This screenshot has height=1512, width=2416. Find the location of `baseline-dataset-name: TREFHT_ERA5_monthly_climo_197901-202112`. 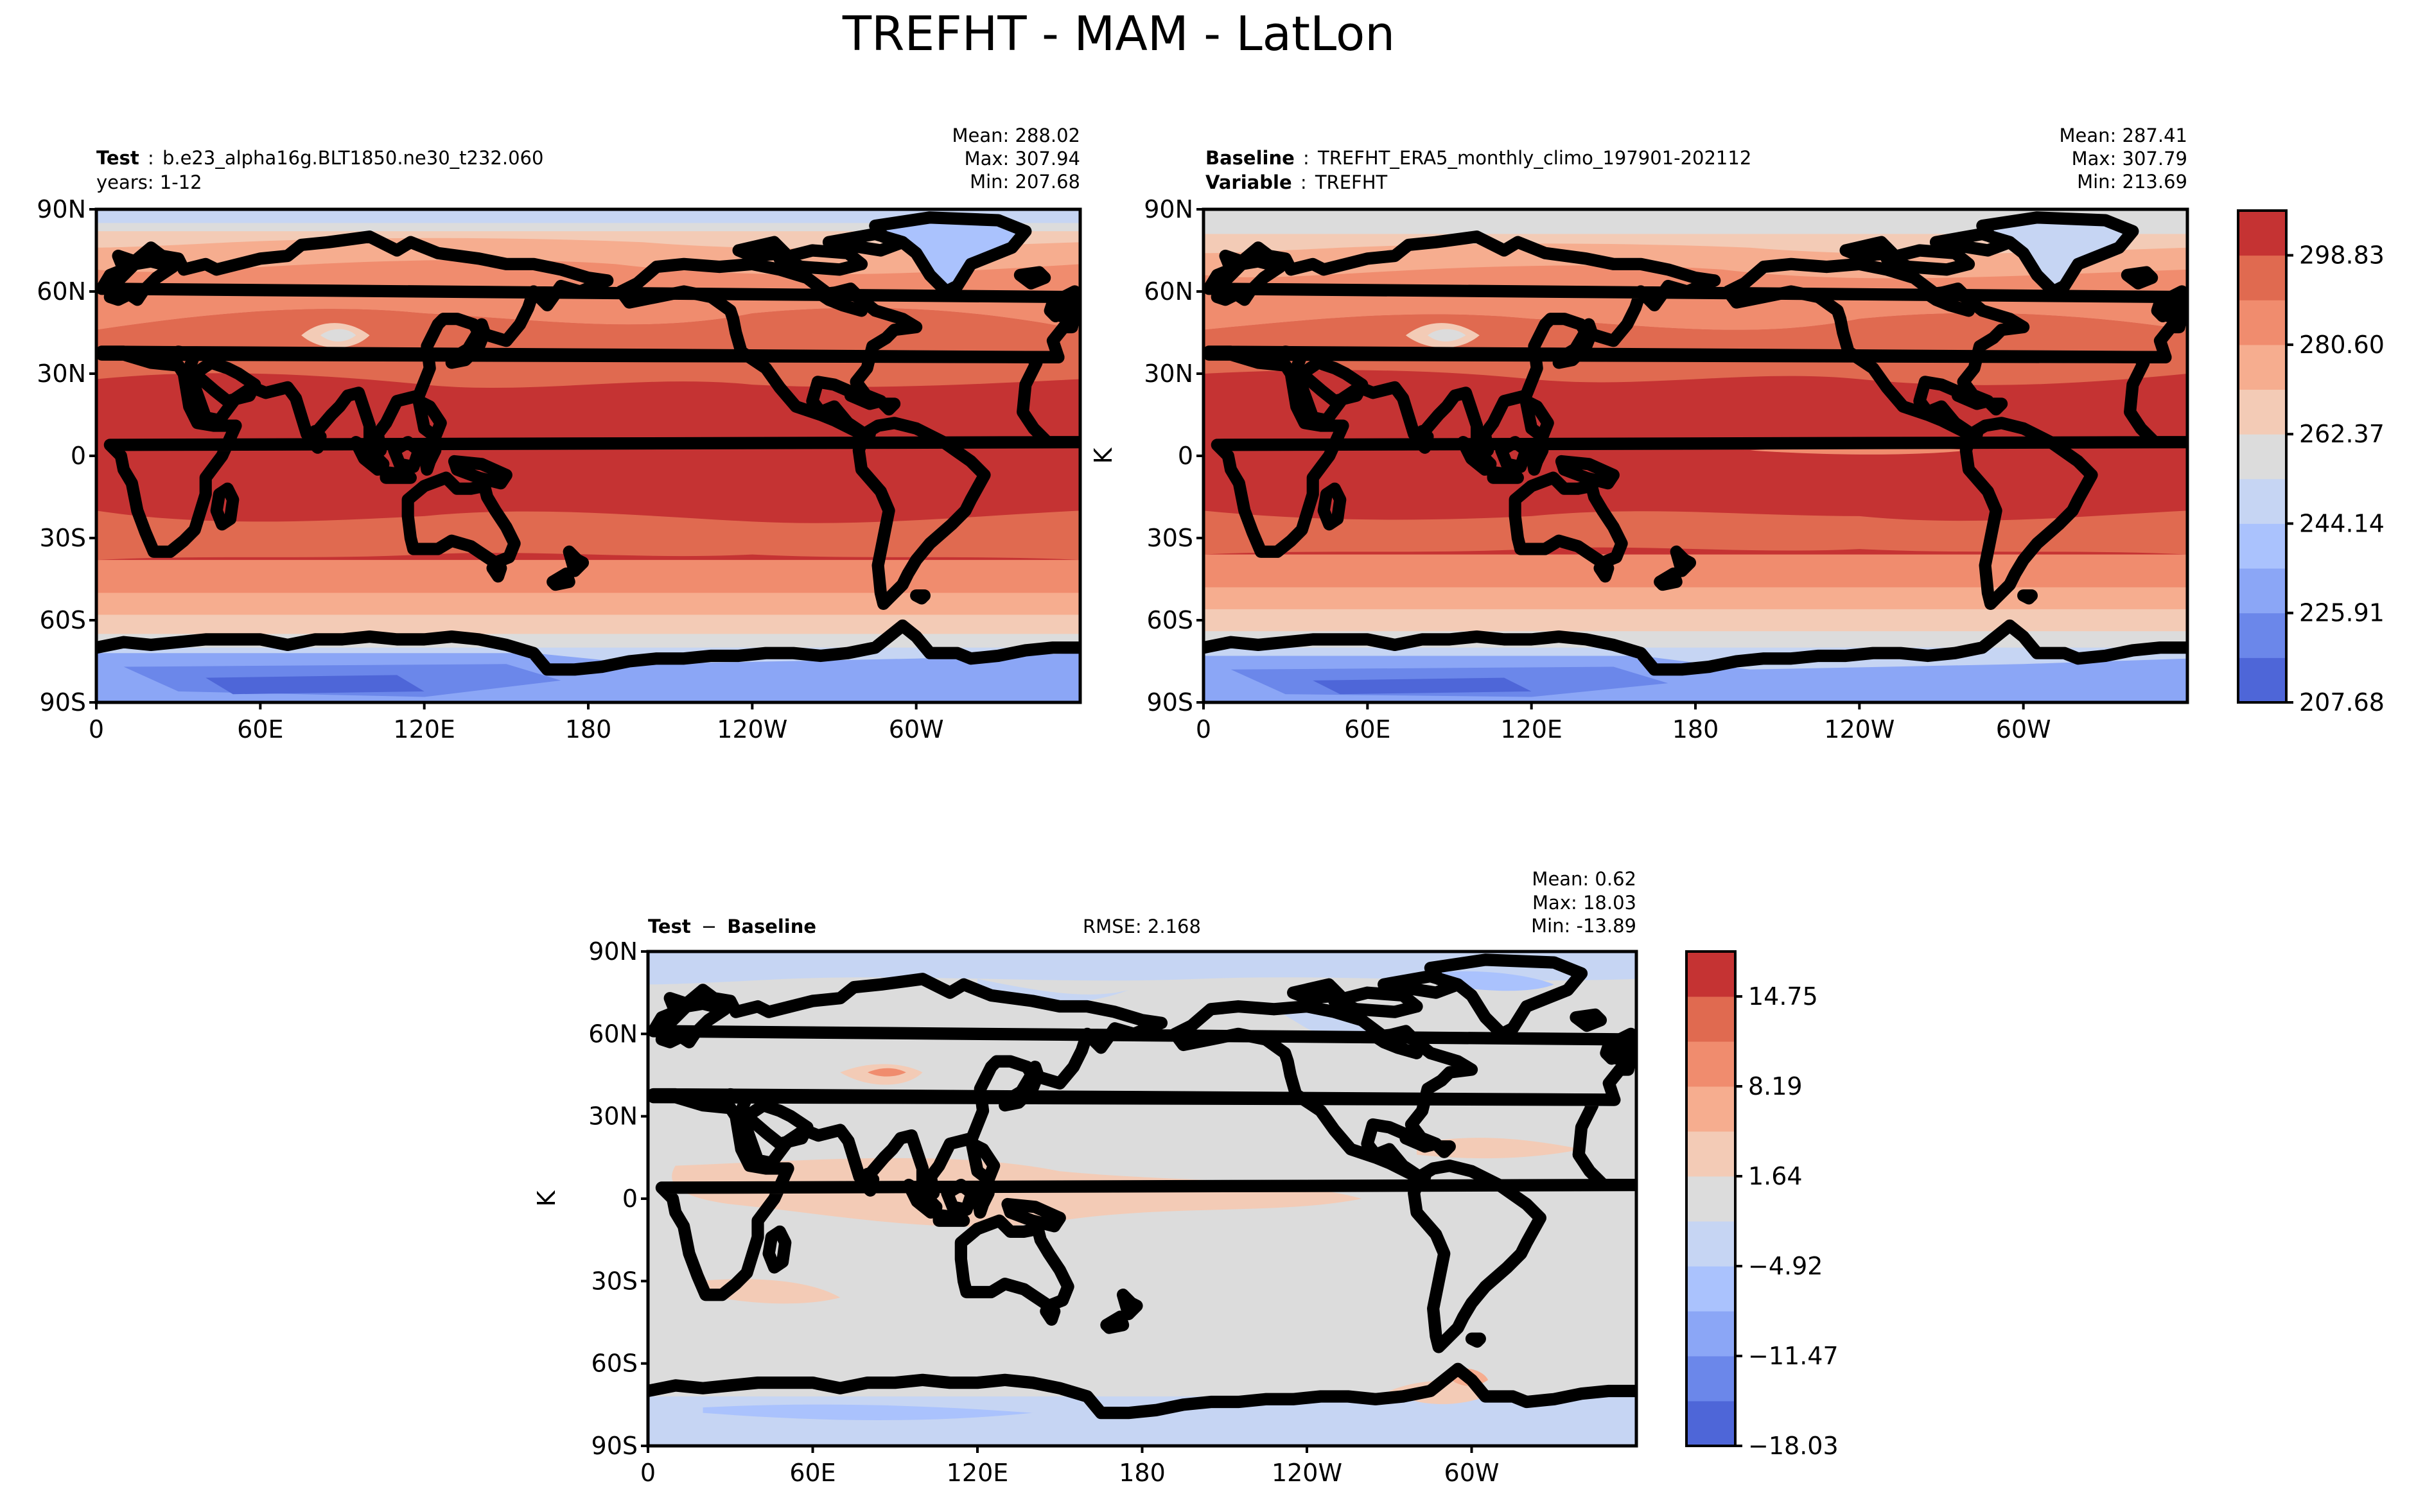

baseline-dataset-name: TREFHT_ERA5_monthly_climo_197901-202112 is located at coordinates (1534, 158).